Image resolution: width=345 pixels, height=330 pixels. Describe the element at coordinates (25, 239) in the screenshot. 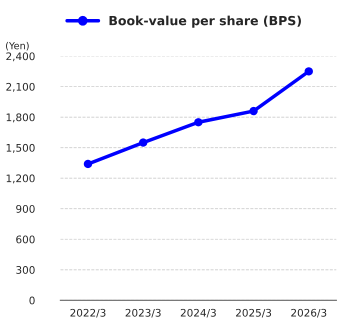

I see `y-tick-label: 600` at that location.